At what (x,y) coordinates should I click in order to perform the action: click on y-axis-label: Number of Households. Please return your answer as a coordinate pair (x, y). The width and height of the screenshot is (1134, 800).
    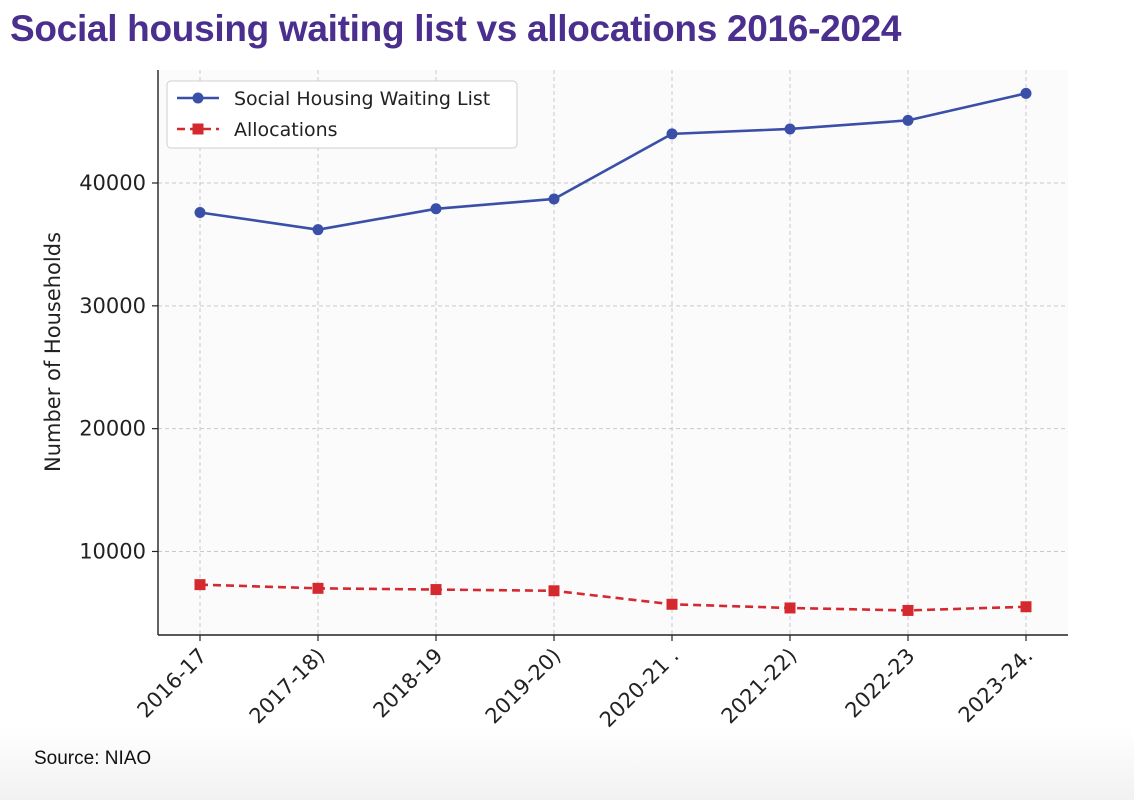
    Looking at the image, I should click on (53, 352).